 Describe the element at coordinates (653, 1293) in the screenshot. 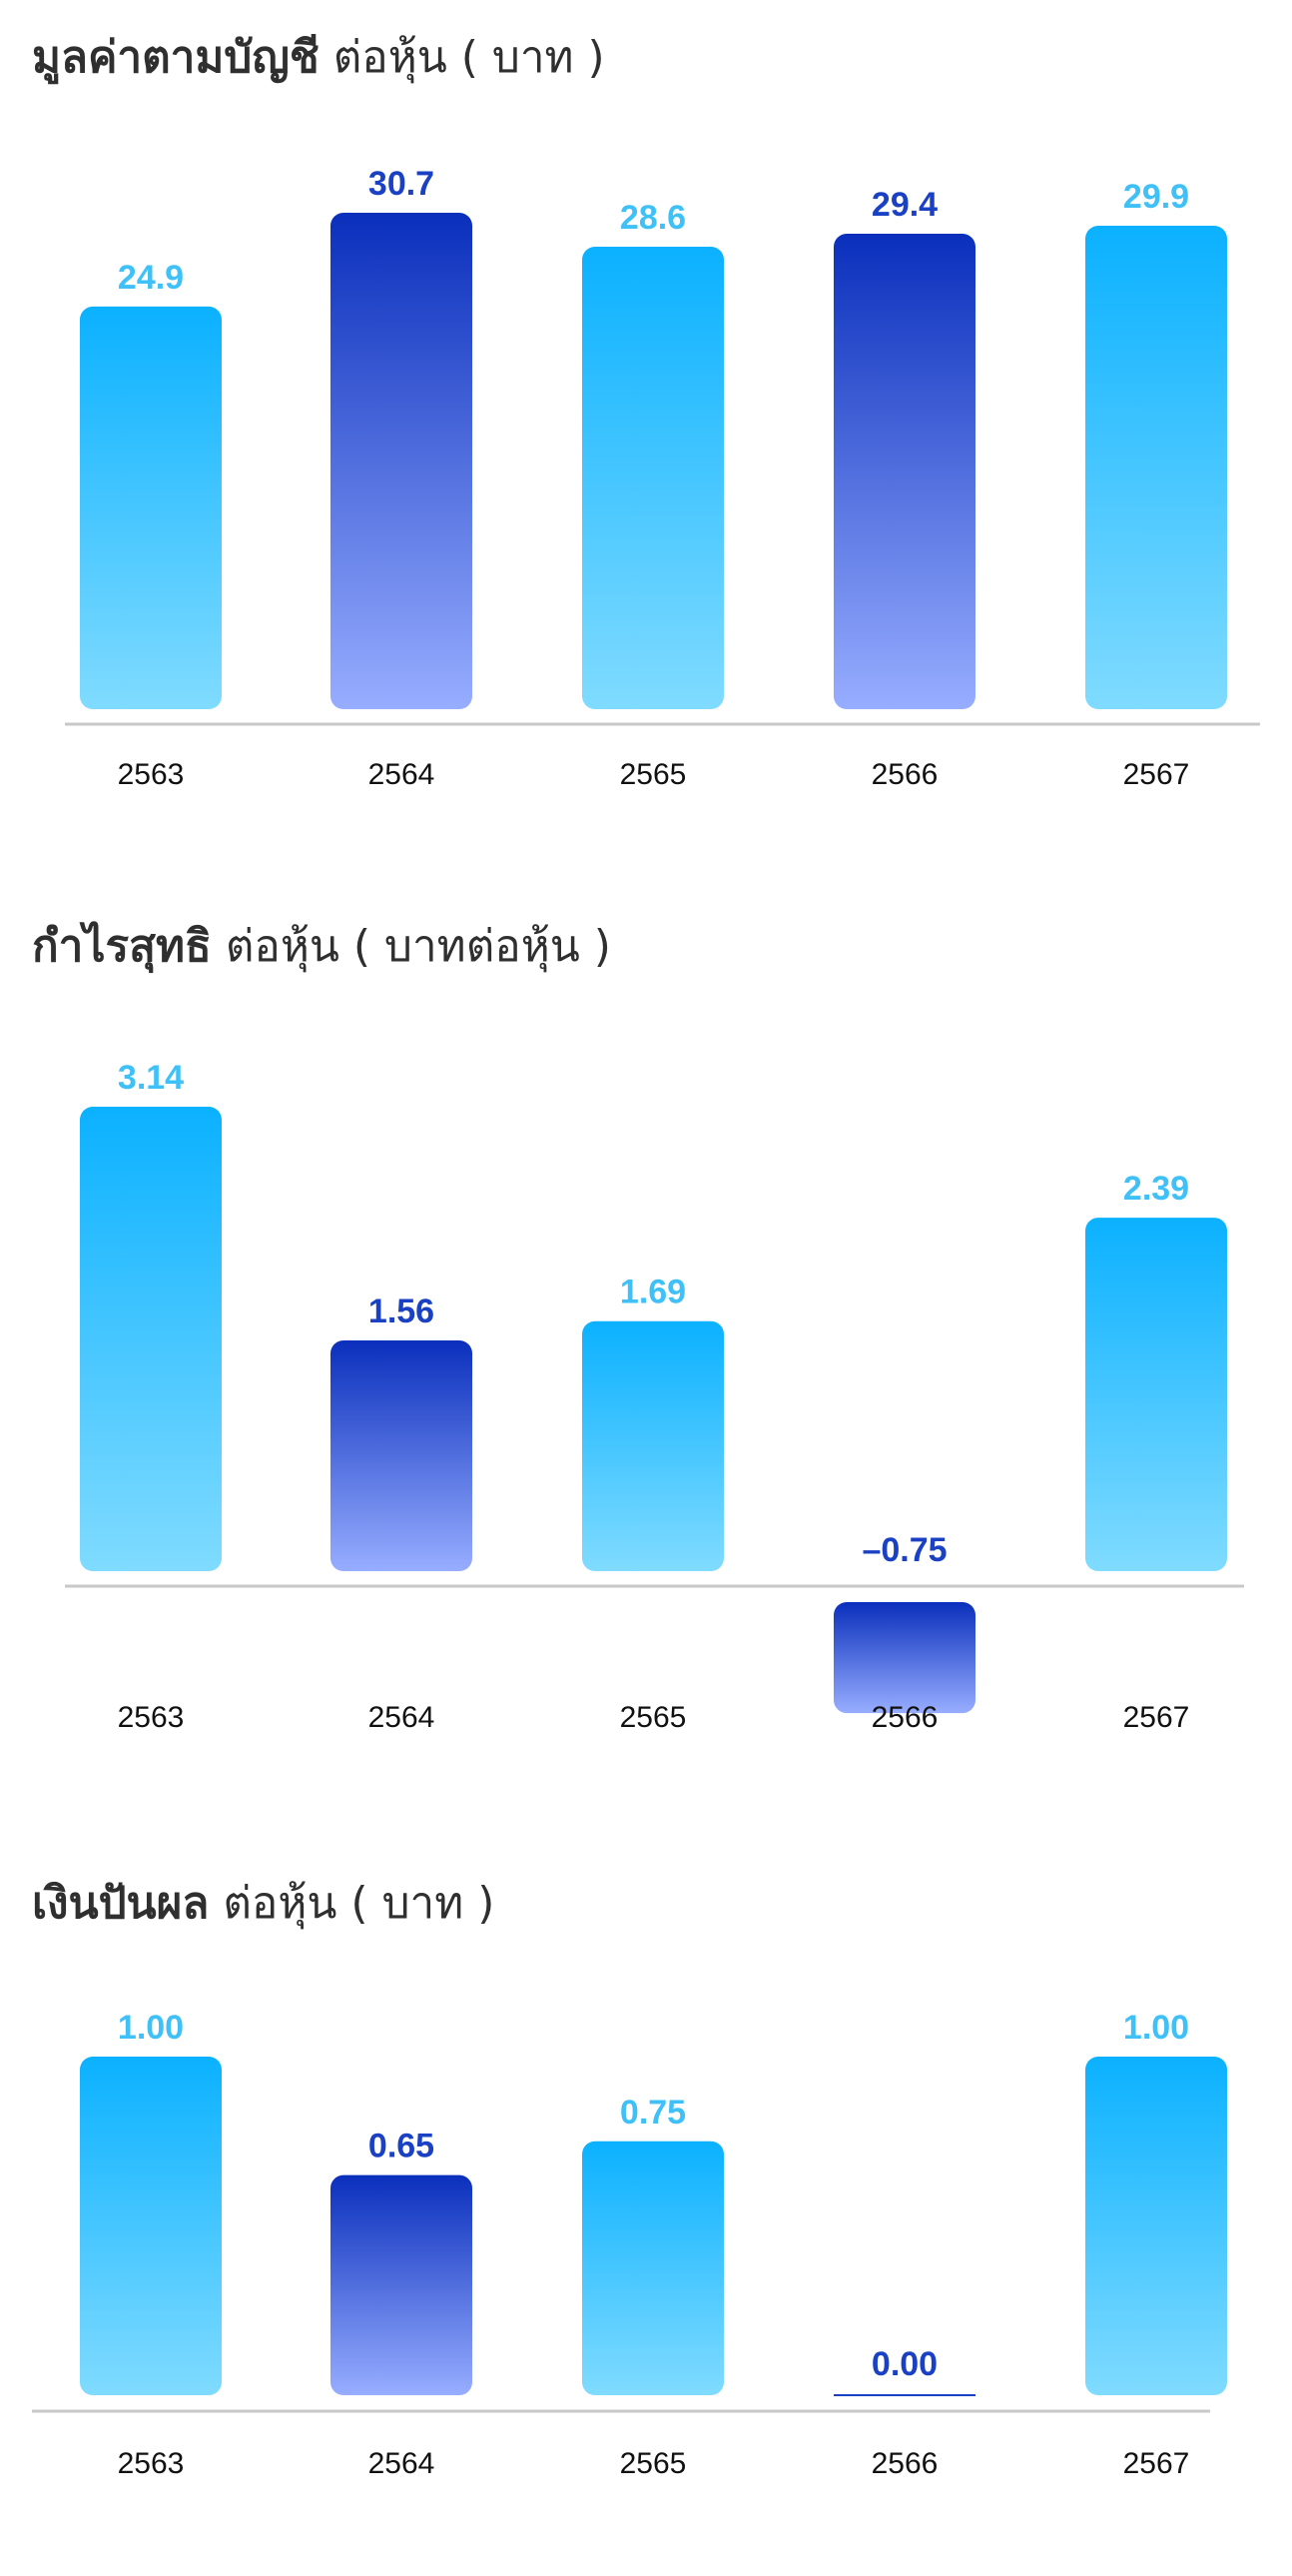

I see `value-label-2565: 1.69` at that location.